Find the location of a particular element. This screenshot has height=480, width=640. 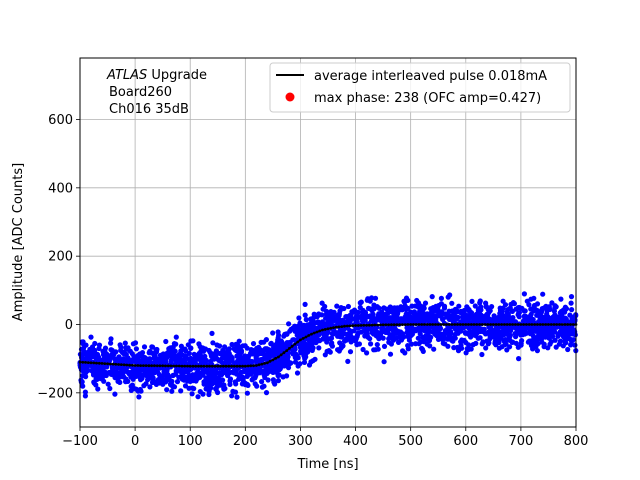

x-tick-label: 400 is located at coordinates (355, 441).